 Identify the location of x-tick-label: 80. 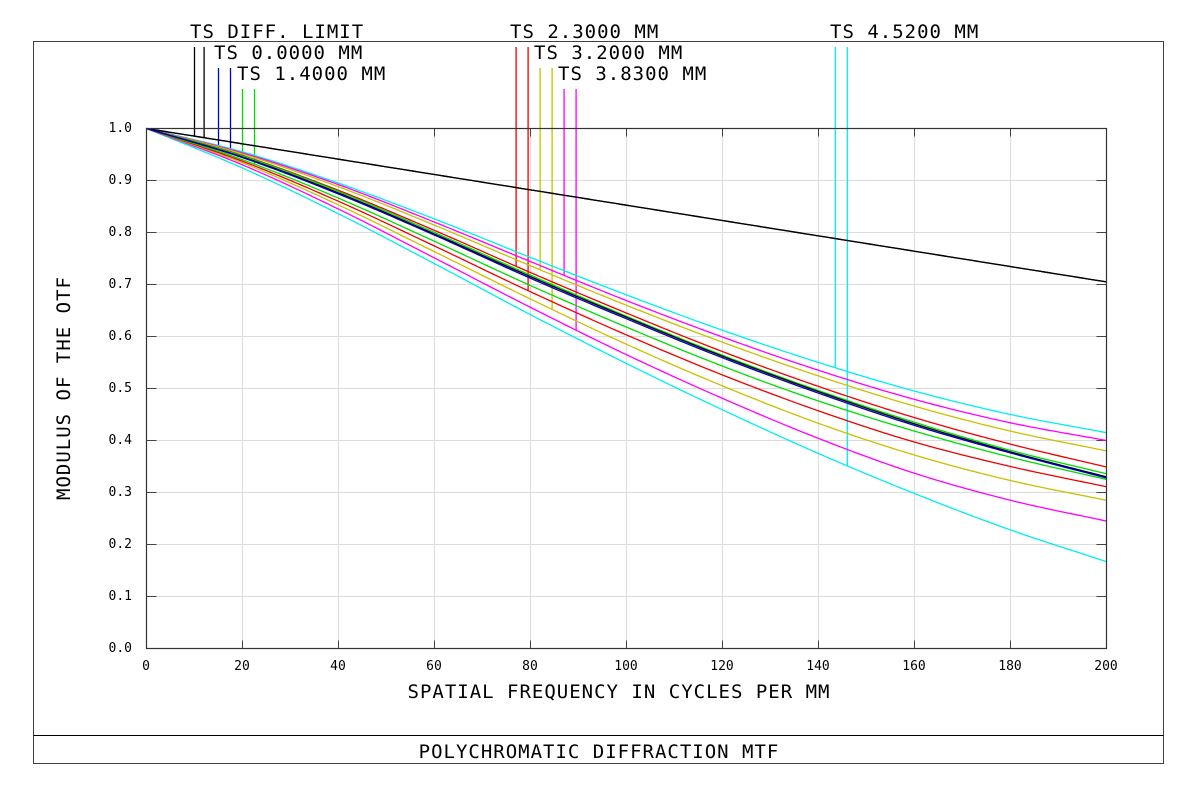
(530, 666).